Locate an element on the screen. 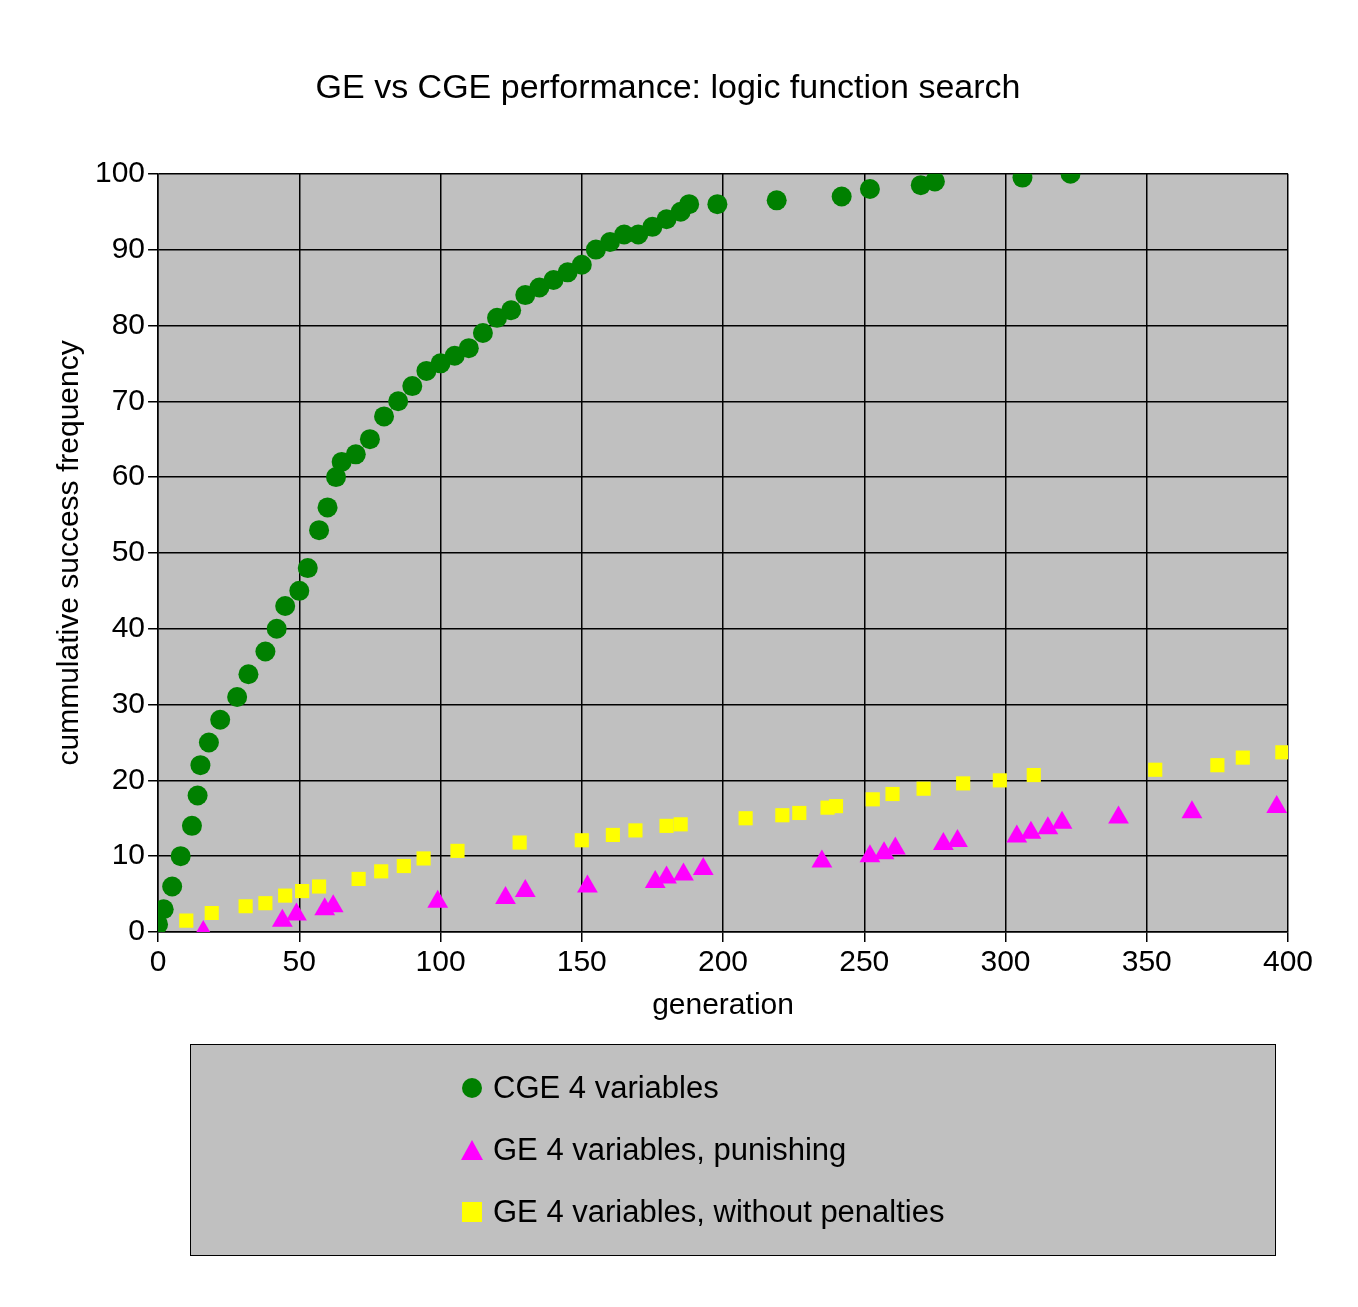 Image resolution: width=1358 pixels, height=1307 pixels. y-tick-label: 0 is located at coordinates (137, 930).